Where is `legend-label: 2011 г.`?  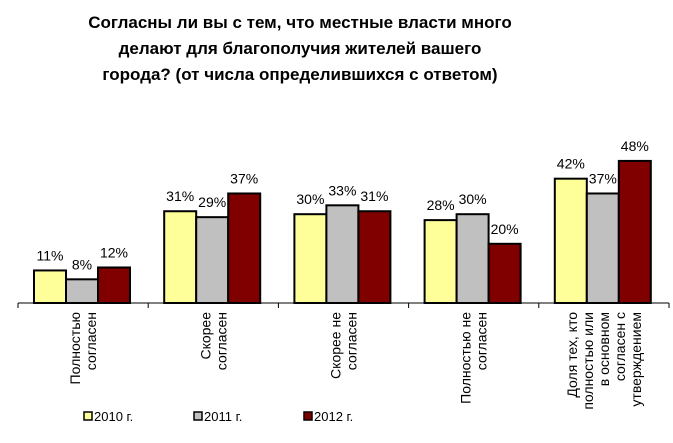
legend-label: 2011 г. is located at coordinates (223, 416).